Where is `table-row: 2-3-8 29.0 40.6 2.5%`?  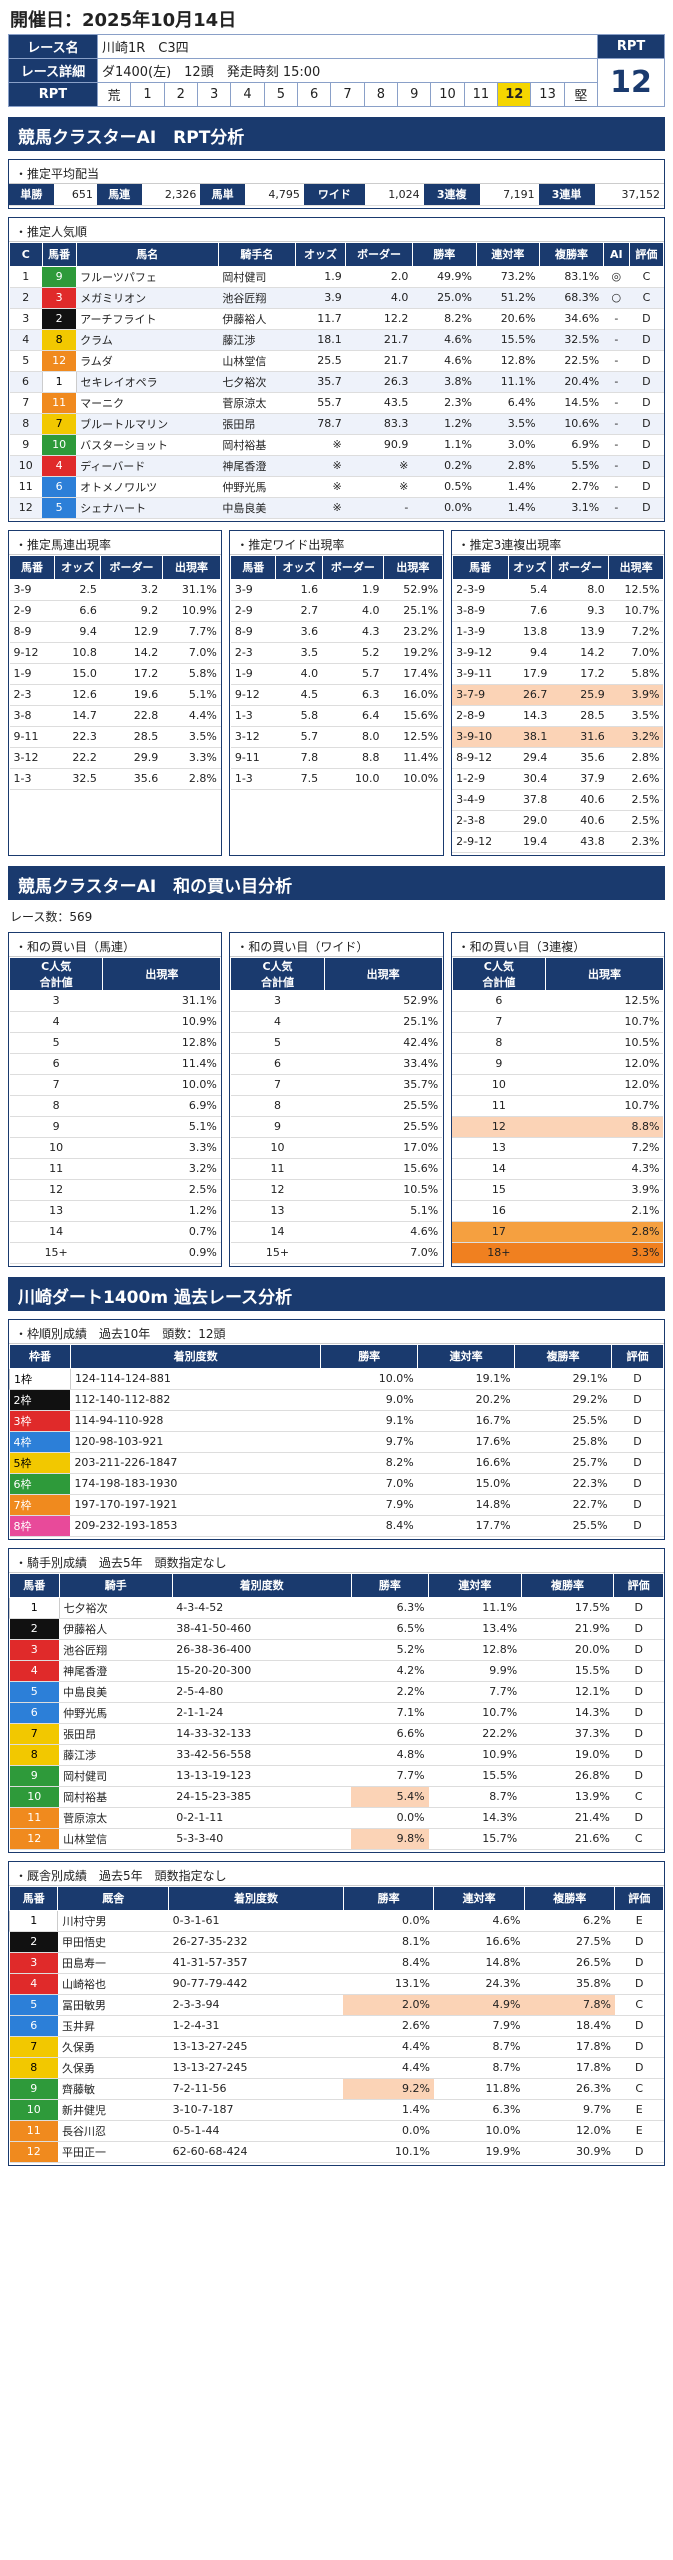 table-row: 2-3-8 29.0 40.6 2.5% is located at coordinates (558, 821).